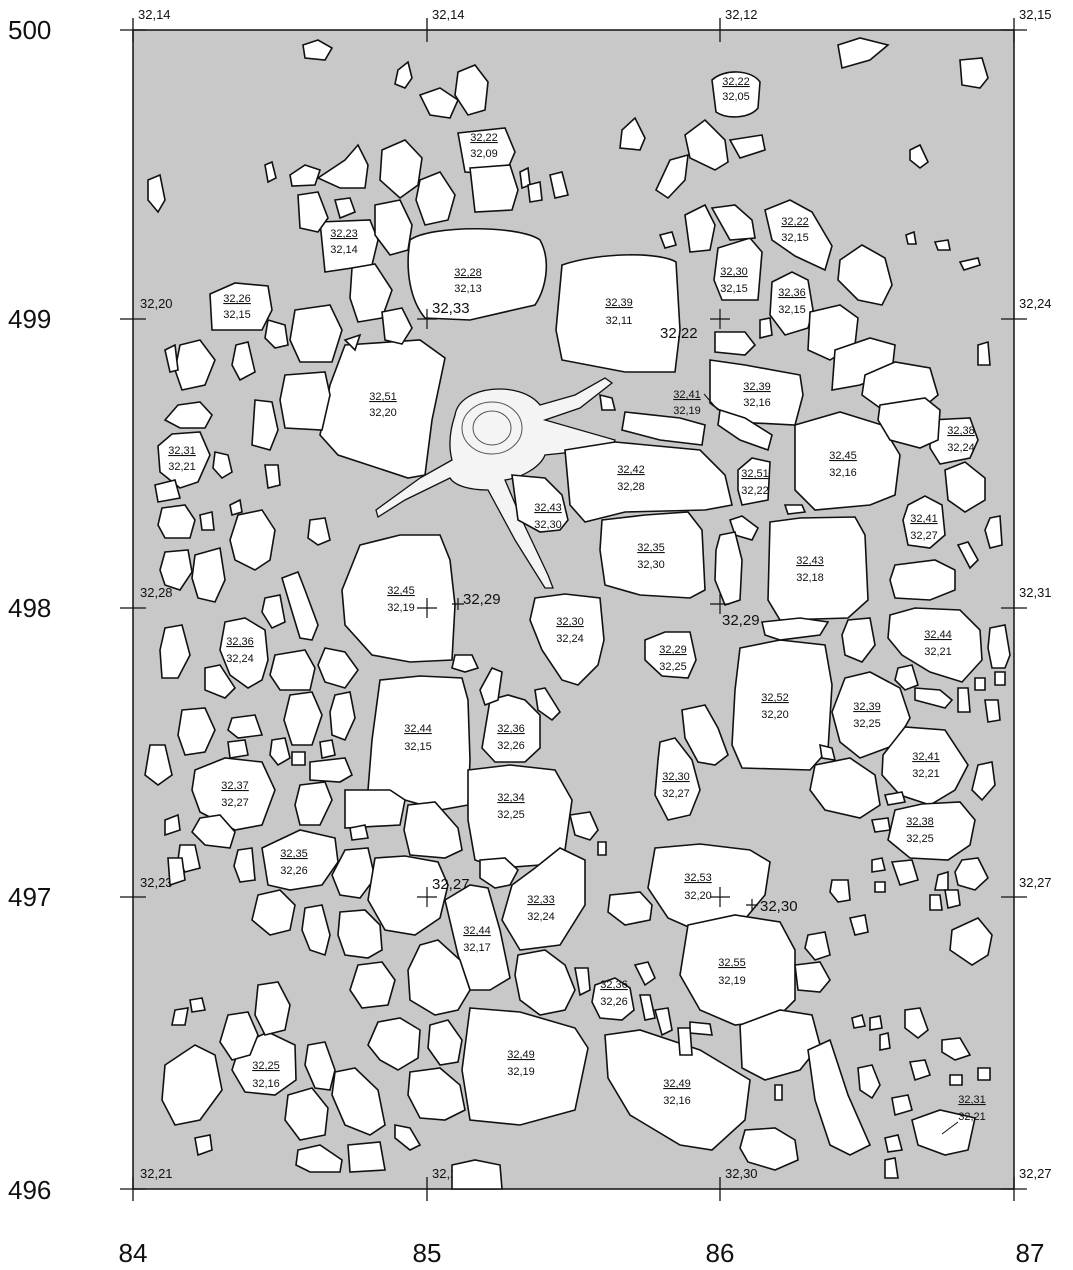 This screenshot has height=1270, width=1073. I want to click on stone-label: 32,41 32,27, so click(924, 527).